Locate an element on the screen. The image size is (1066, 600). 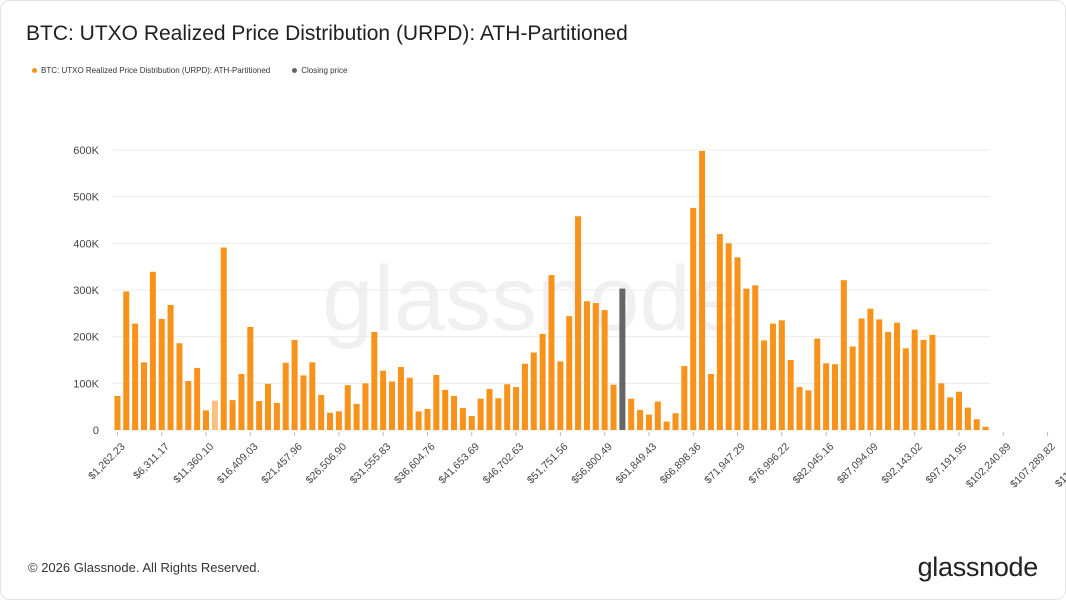
glassnode-logo: glassnode is located at coordinates (978, 567).